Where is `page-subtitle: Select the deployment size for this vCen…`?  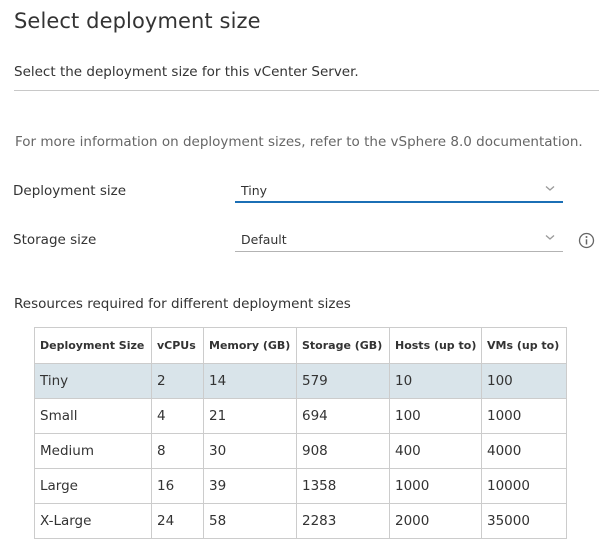
page-subtitle: Select the deployment size for this vCen… is located at coordinates (186, 72).